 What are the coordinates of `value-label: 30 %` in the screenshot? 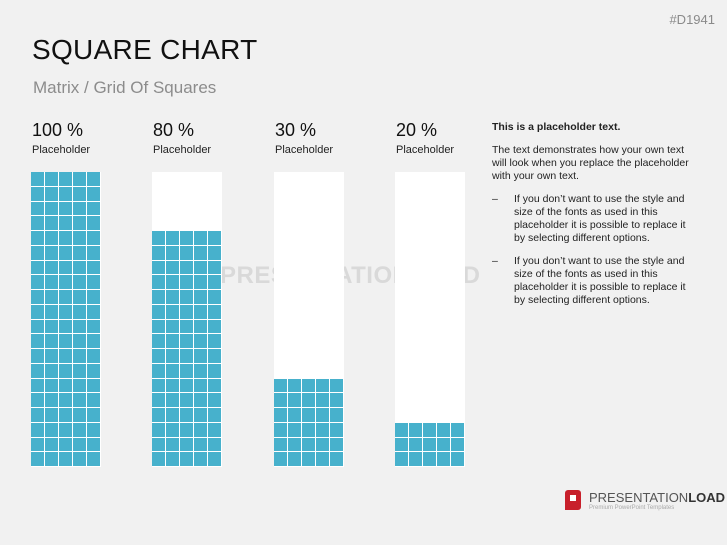 It's located at (296, 130).